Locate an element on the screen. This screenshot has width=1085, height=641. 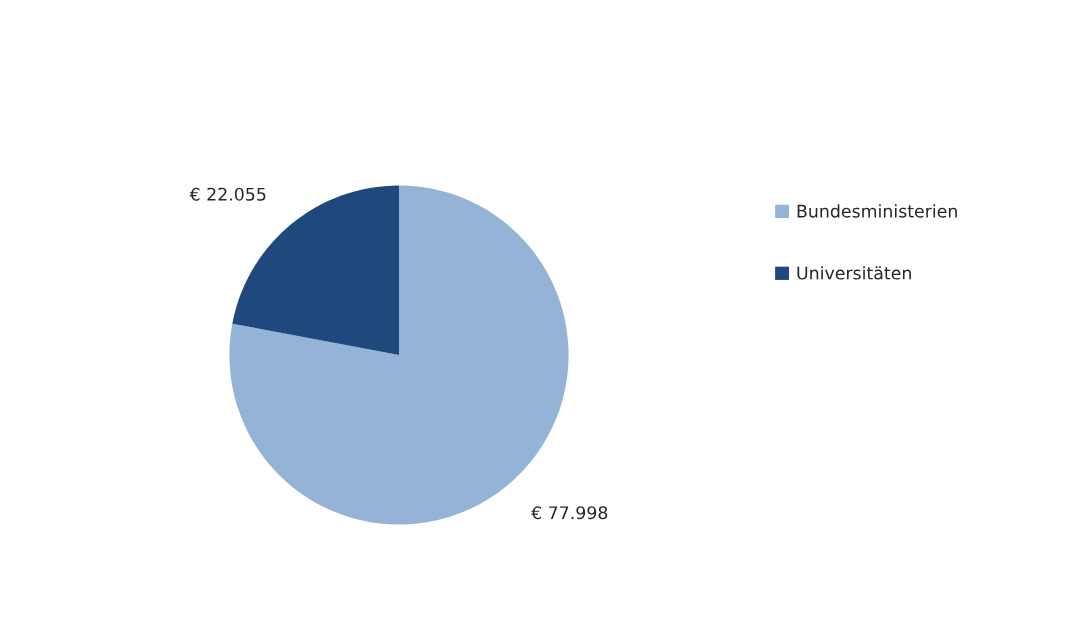
legend-label: Universitäten is located at coordinates (854, 273).